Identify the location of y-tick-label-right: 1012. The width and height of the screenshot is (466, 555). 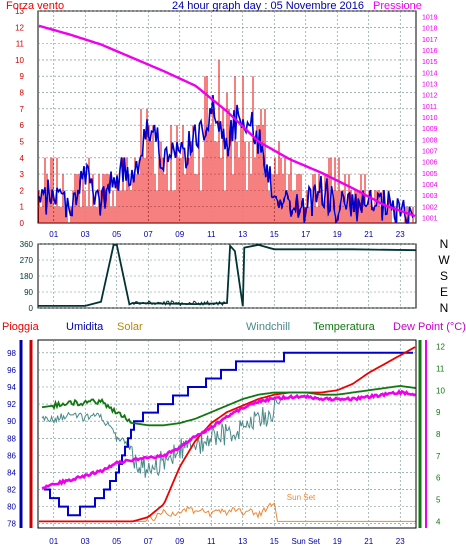
(430, 96).